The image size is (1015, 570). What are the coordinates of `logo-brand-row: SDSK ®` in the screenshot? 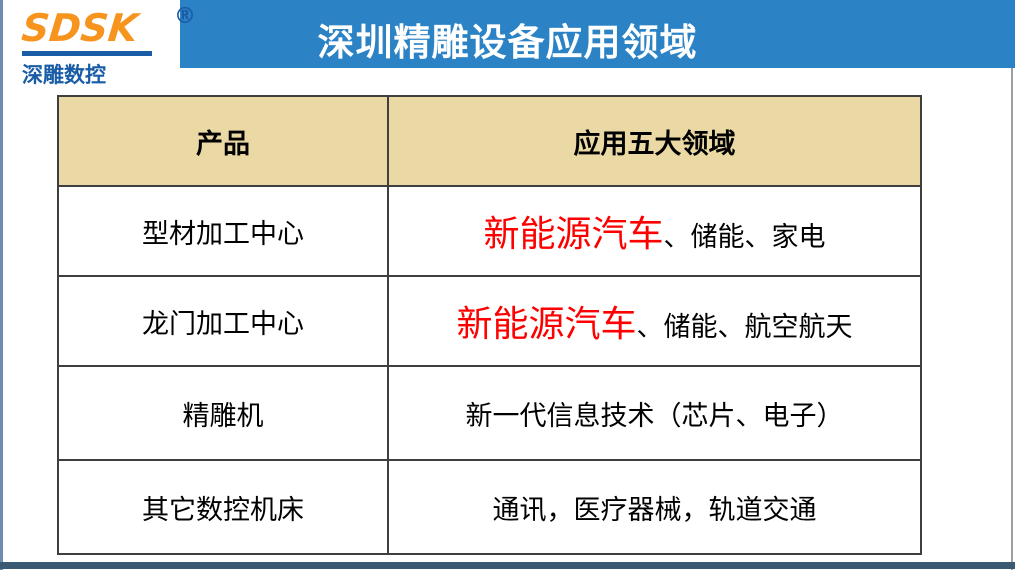 It's located at (107, 27).